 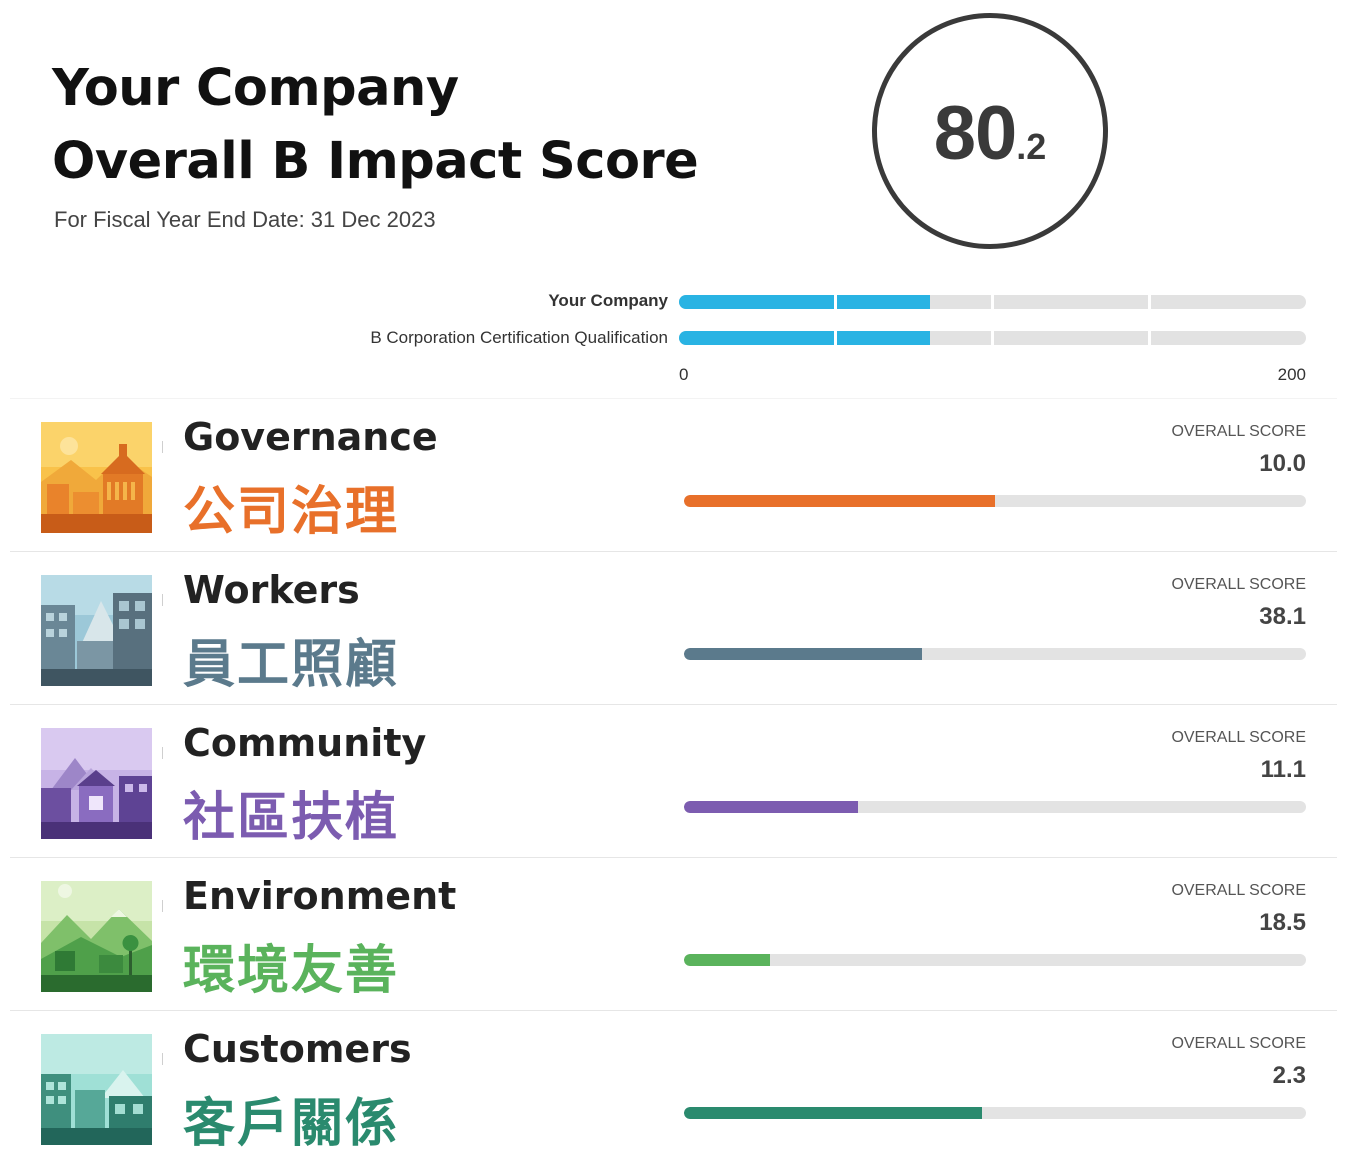 What do you see at coordinates (608, 300) in the screenshot?
I see `comparison-label-your-company: Your Company` at bounding box center [608, 300].